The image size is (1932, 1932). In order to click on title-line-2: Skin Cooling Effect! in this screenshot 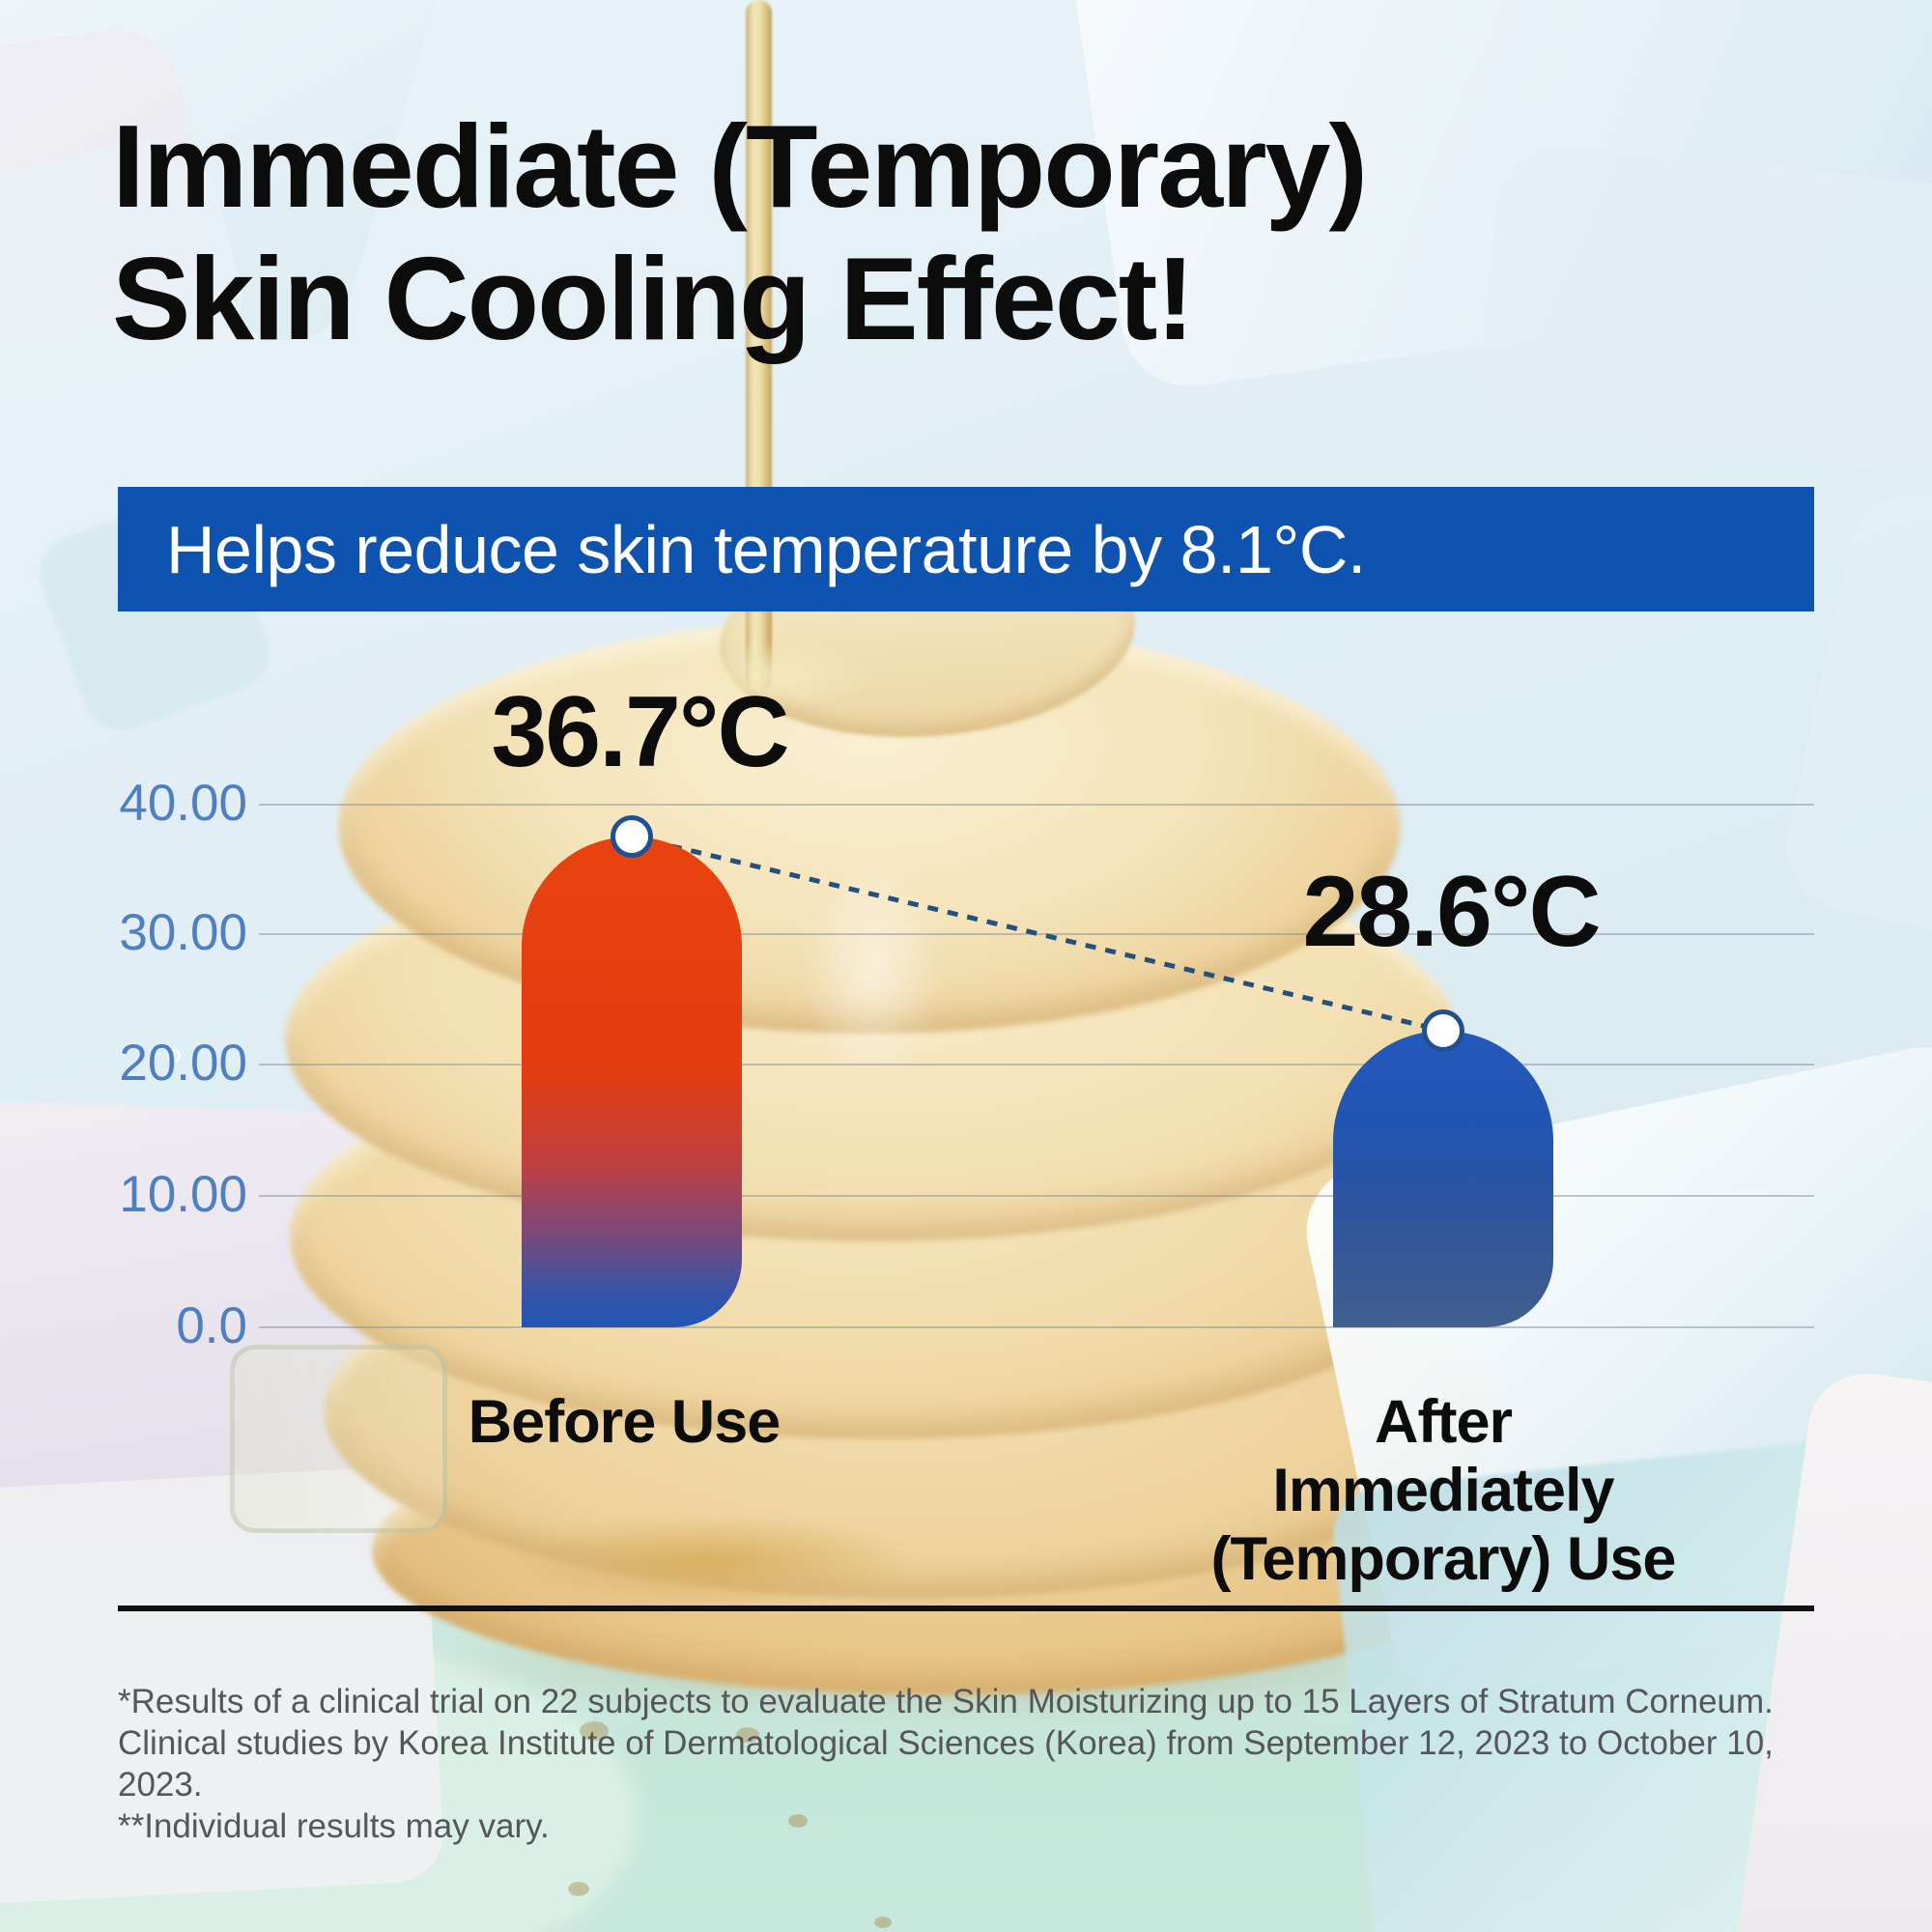, I will do `click(653, 298)`.